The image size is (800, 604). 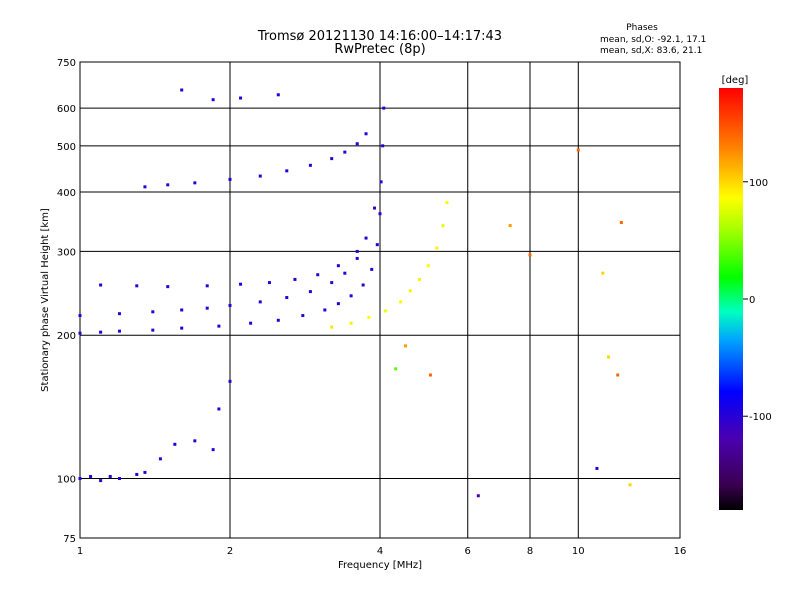 What do you see at coordinates (752, 300) in the screenshot?
I see `colorbar-tick-label: 0` at bounding box center [752, 300].